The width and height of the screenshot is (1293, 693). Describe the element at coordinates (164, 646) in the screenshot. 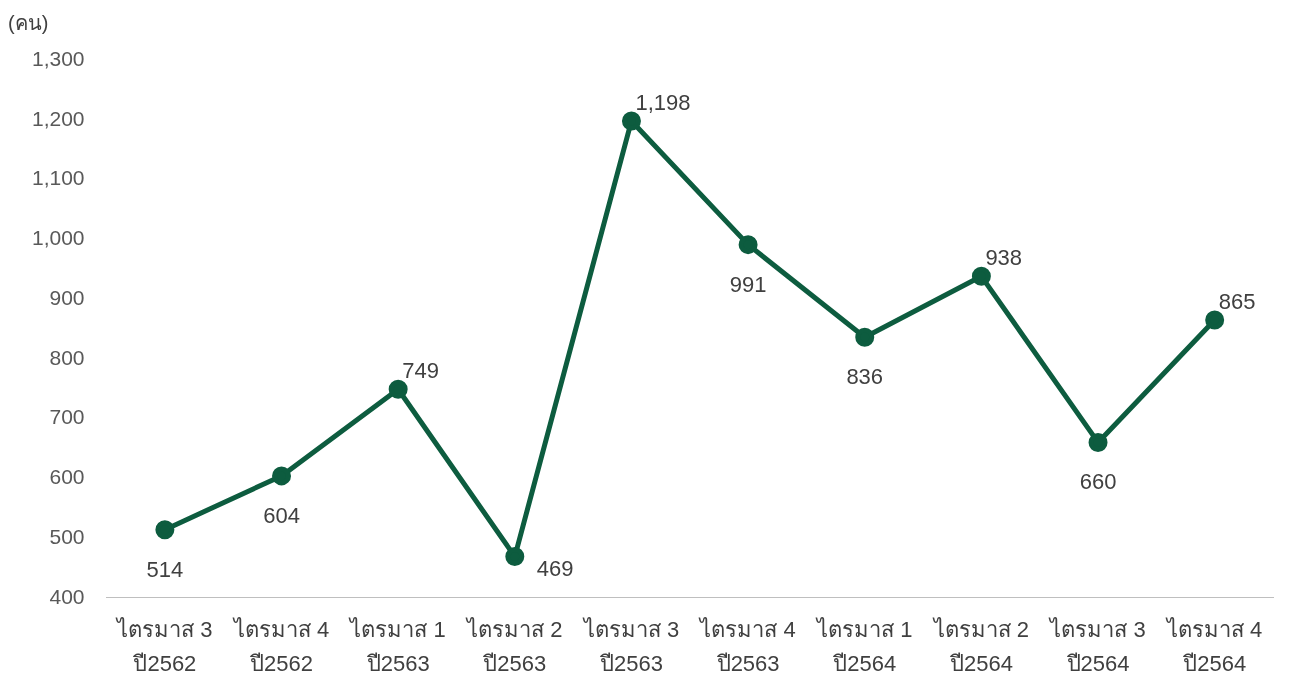

I see `x-tick-label: ไตรมาส 3 ปี2562` at that location.